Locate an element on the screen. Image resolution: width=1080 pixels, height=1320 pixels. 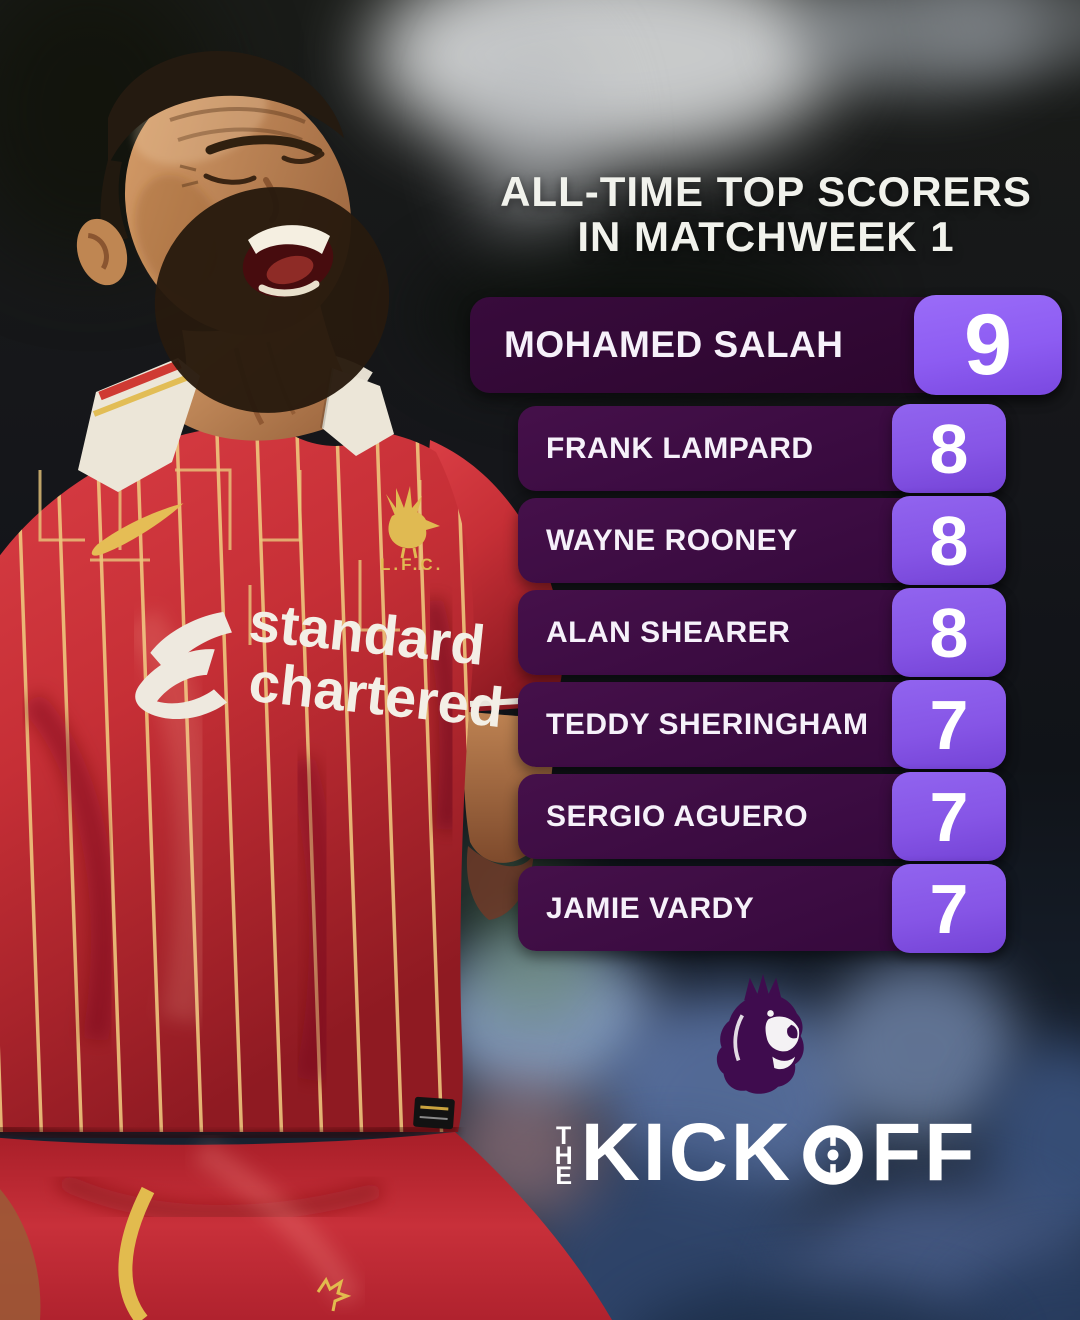
scorer-row: MOHAMED SALAH 9 is located at coordinates (766, 345).